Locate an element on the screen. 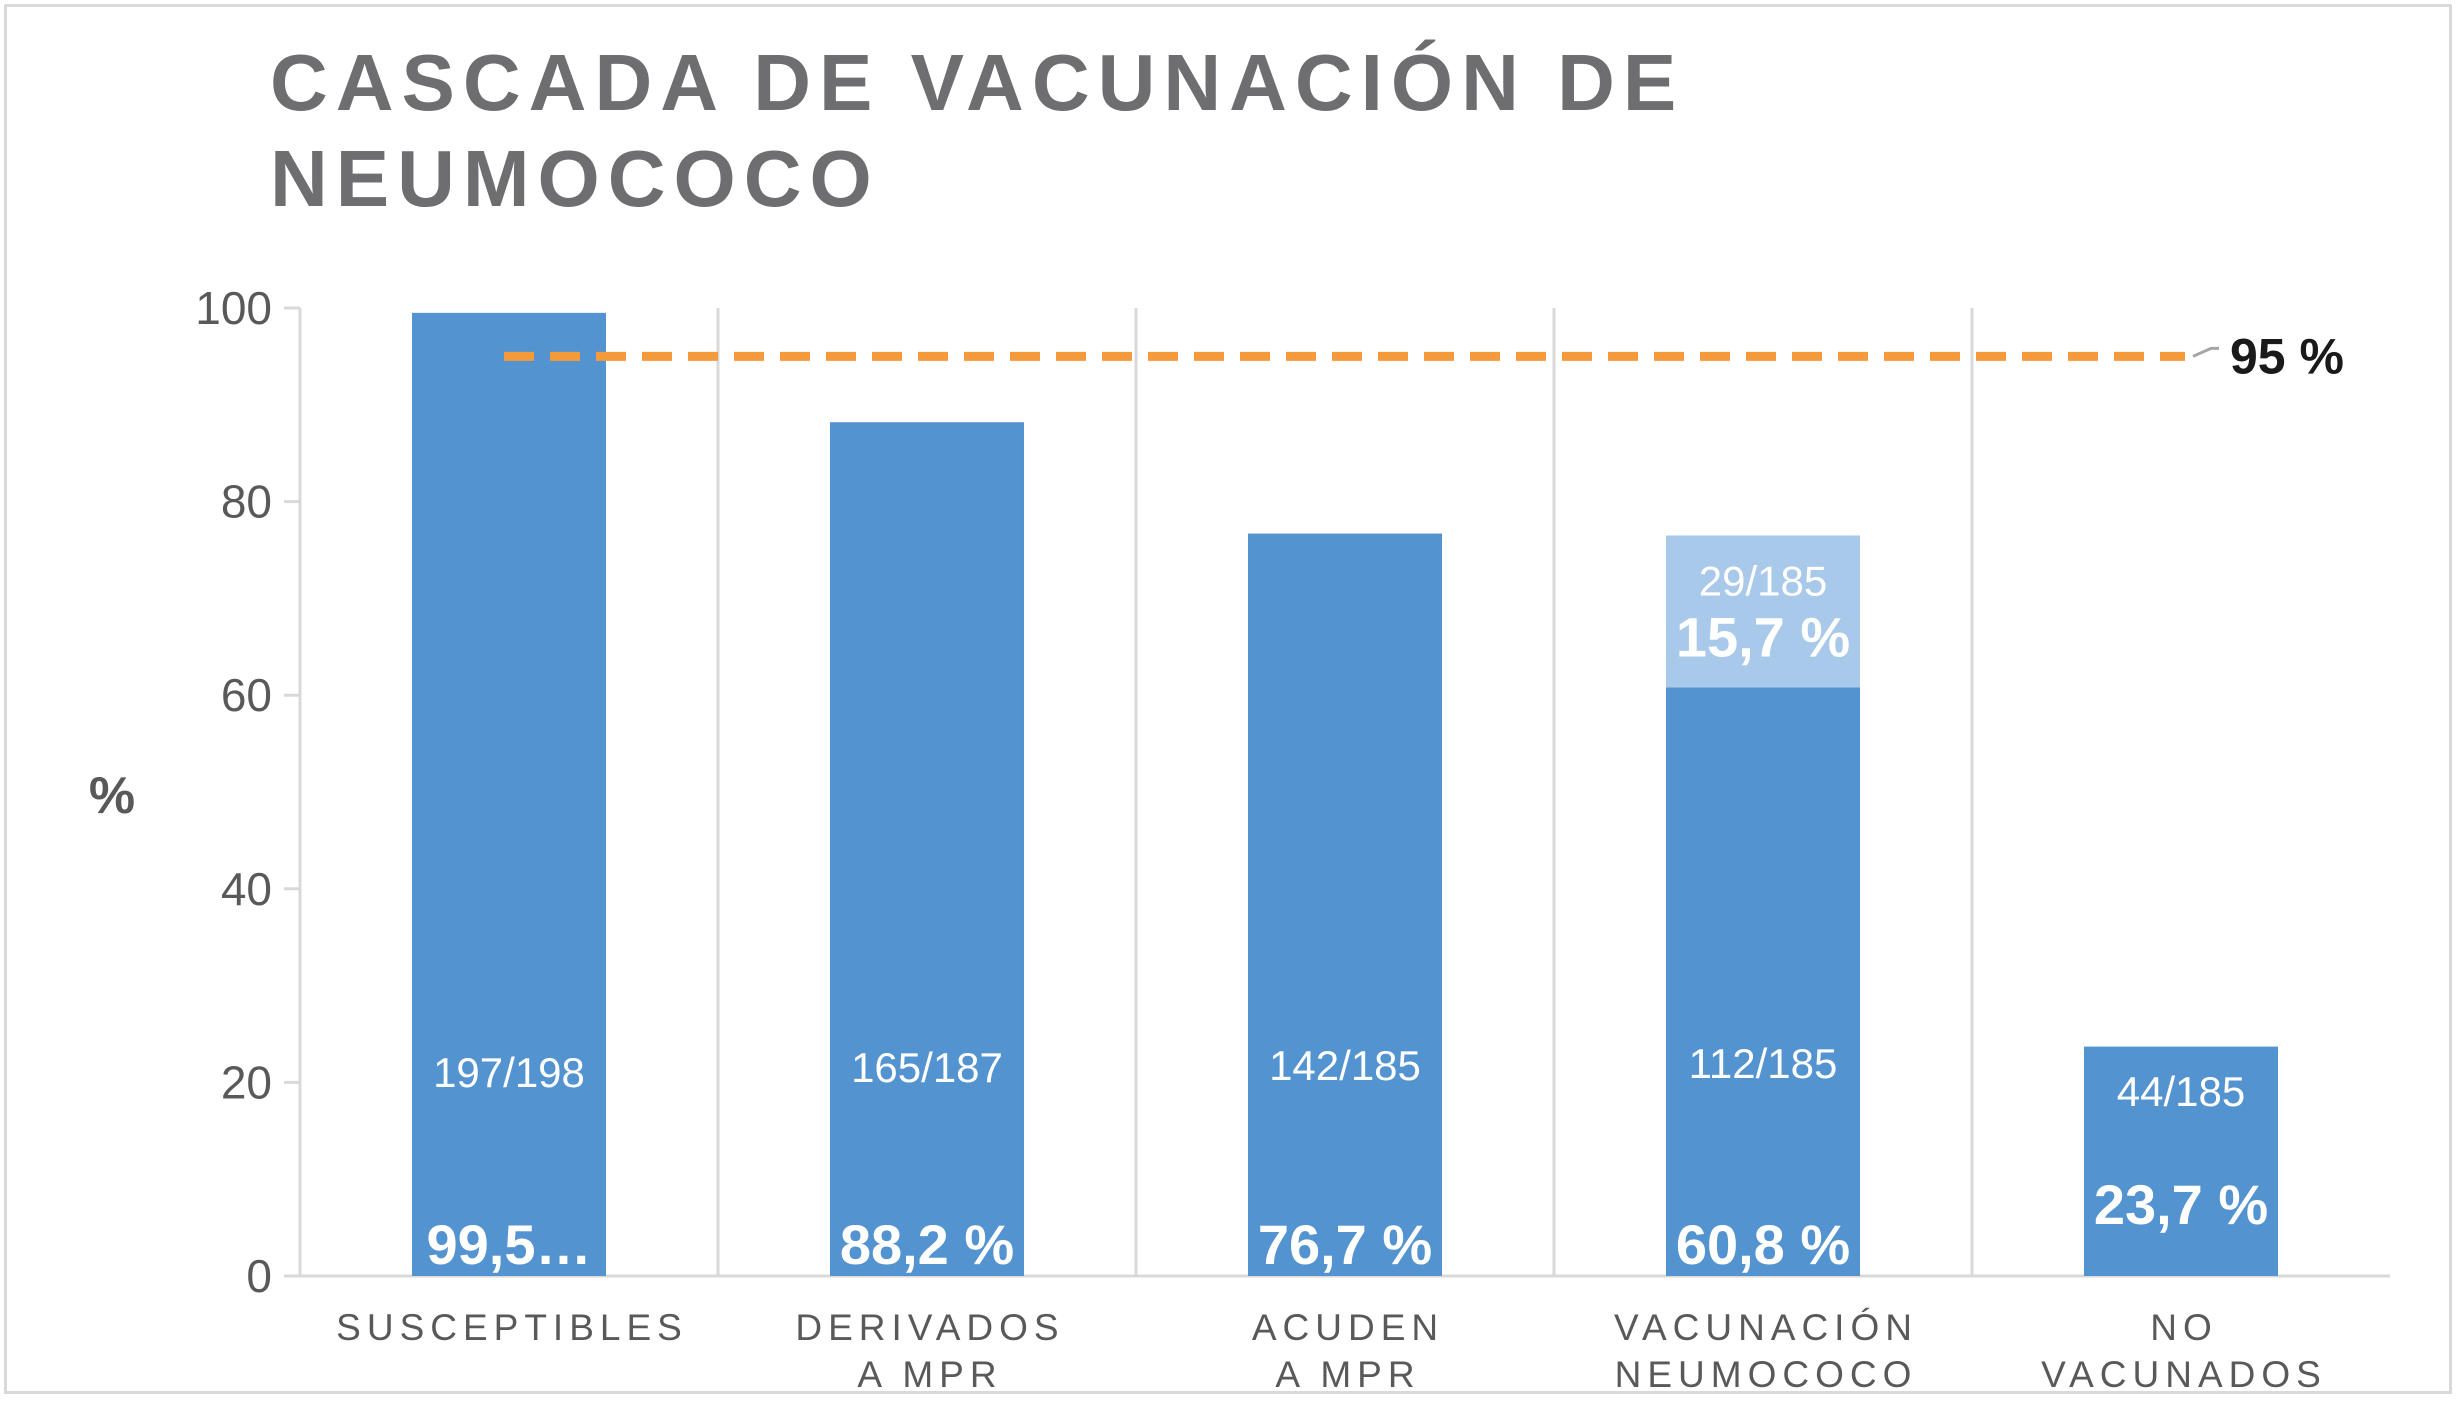 The width and height of the screenshot is (2458, 1401). bar-fraction-label: 142/185 is located at coordinates (1345, 1065).